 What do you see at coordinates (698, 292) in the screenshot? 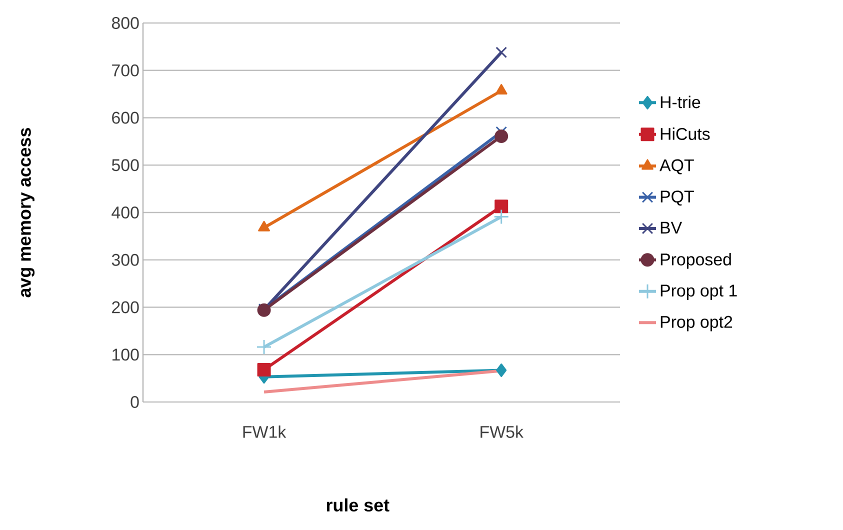
I see `legend-label: Prop opt 1` at bounding box center [698, 292].